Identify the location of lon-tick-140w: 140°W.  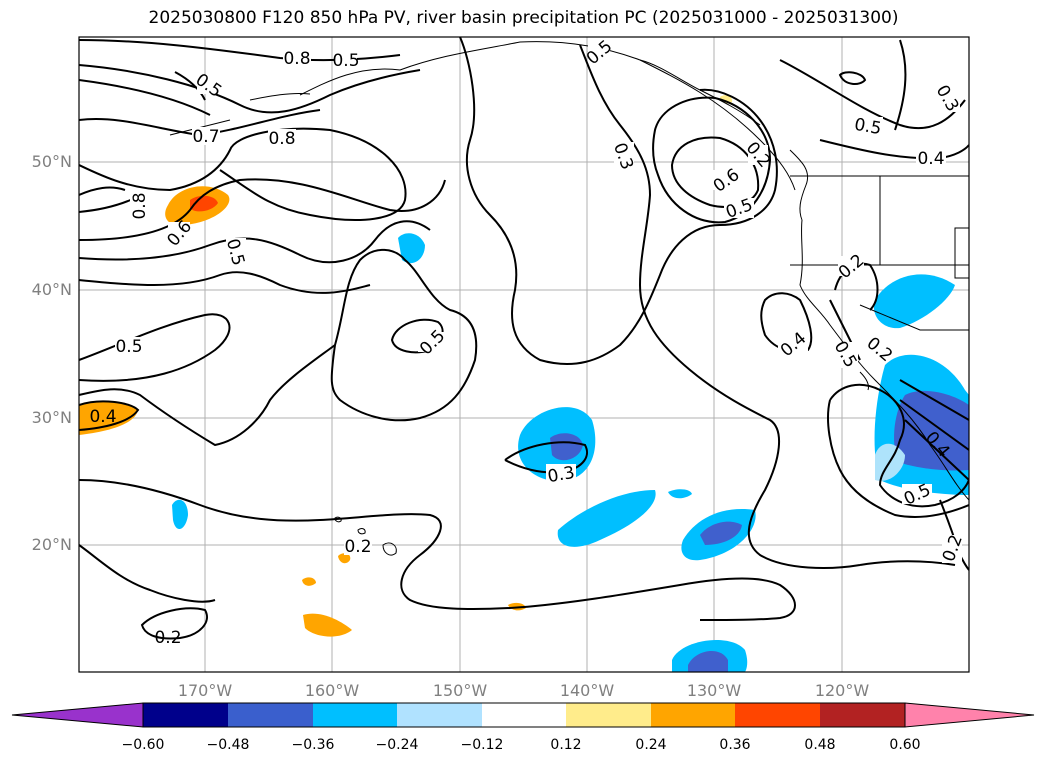
(587, 690).